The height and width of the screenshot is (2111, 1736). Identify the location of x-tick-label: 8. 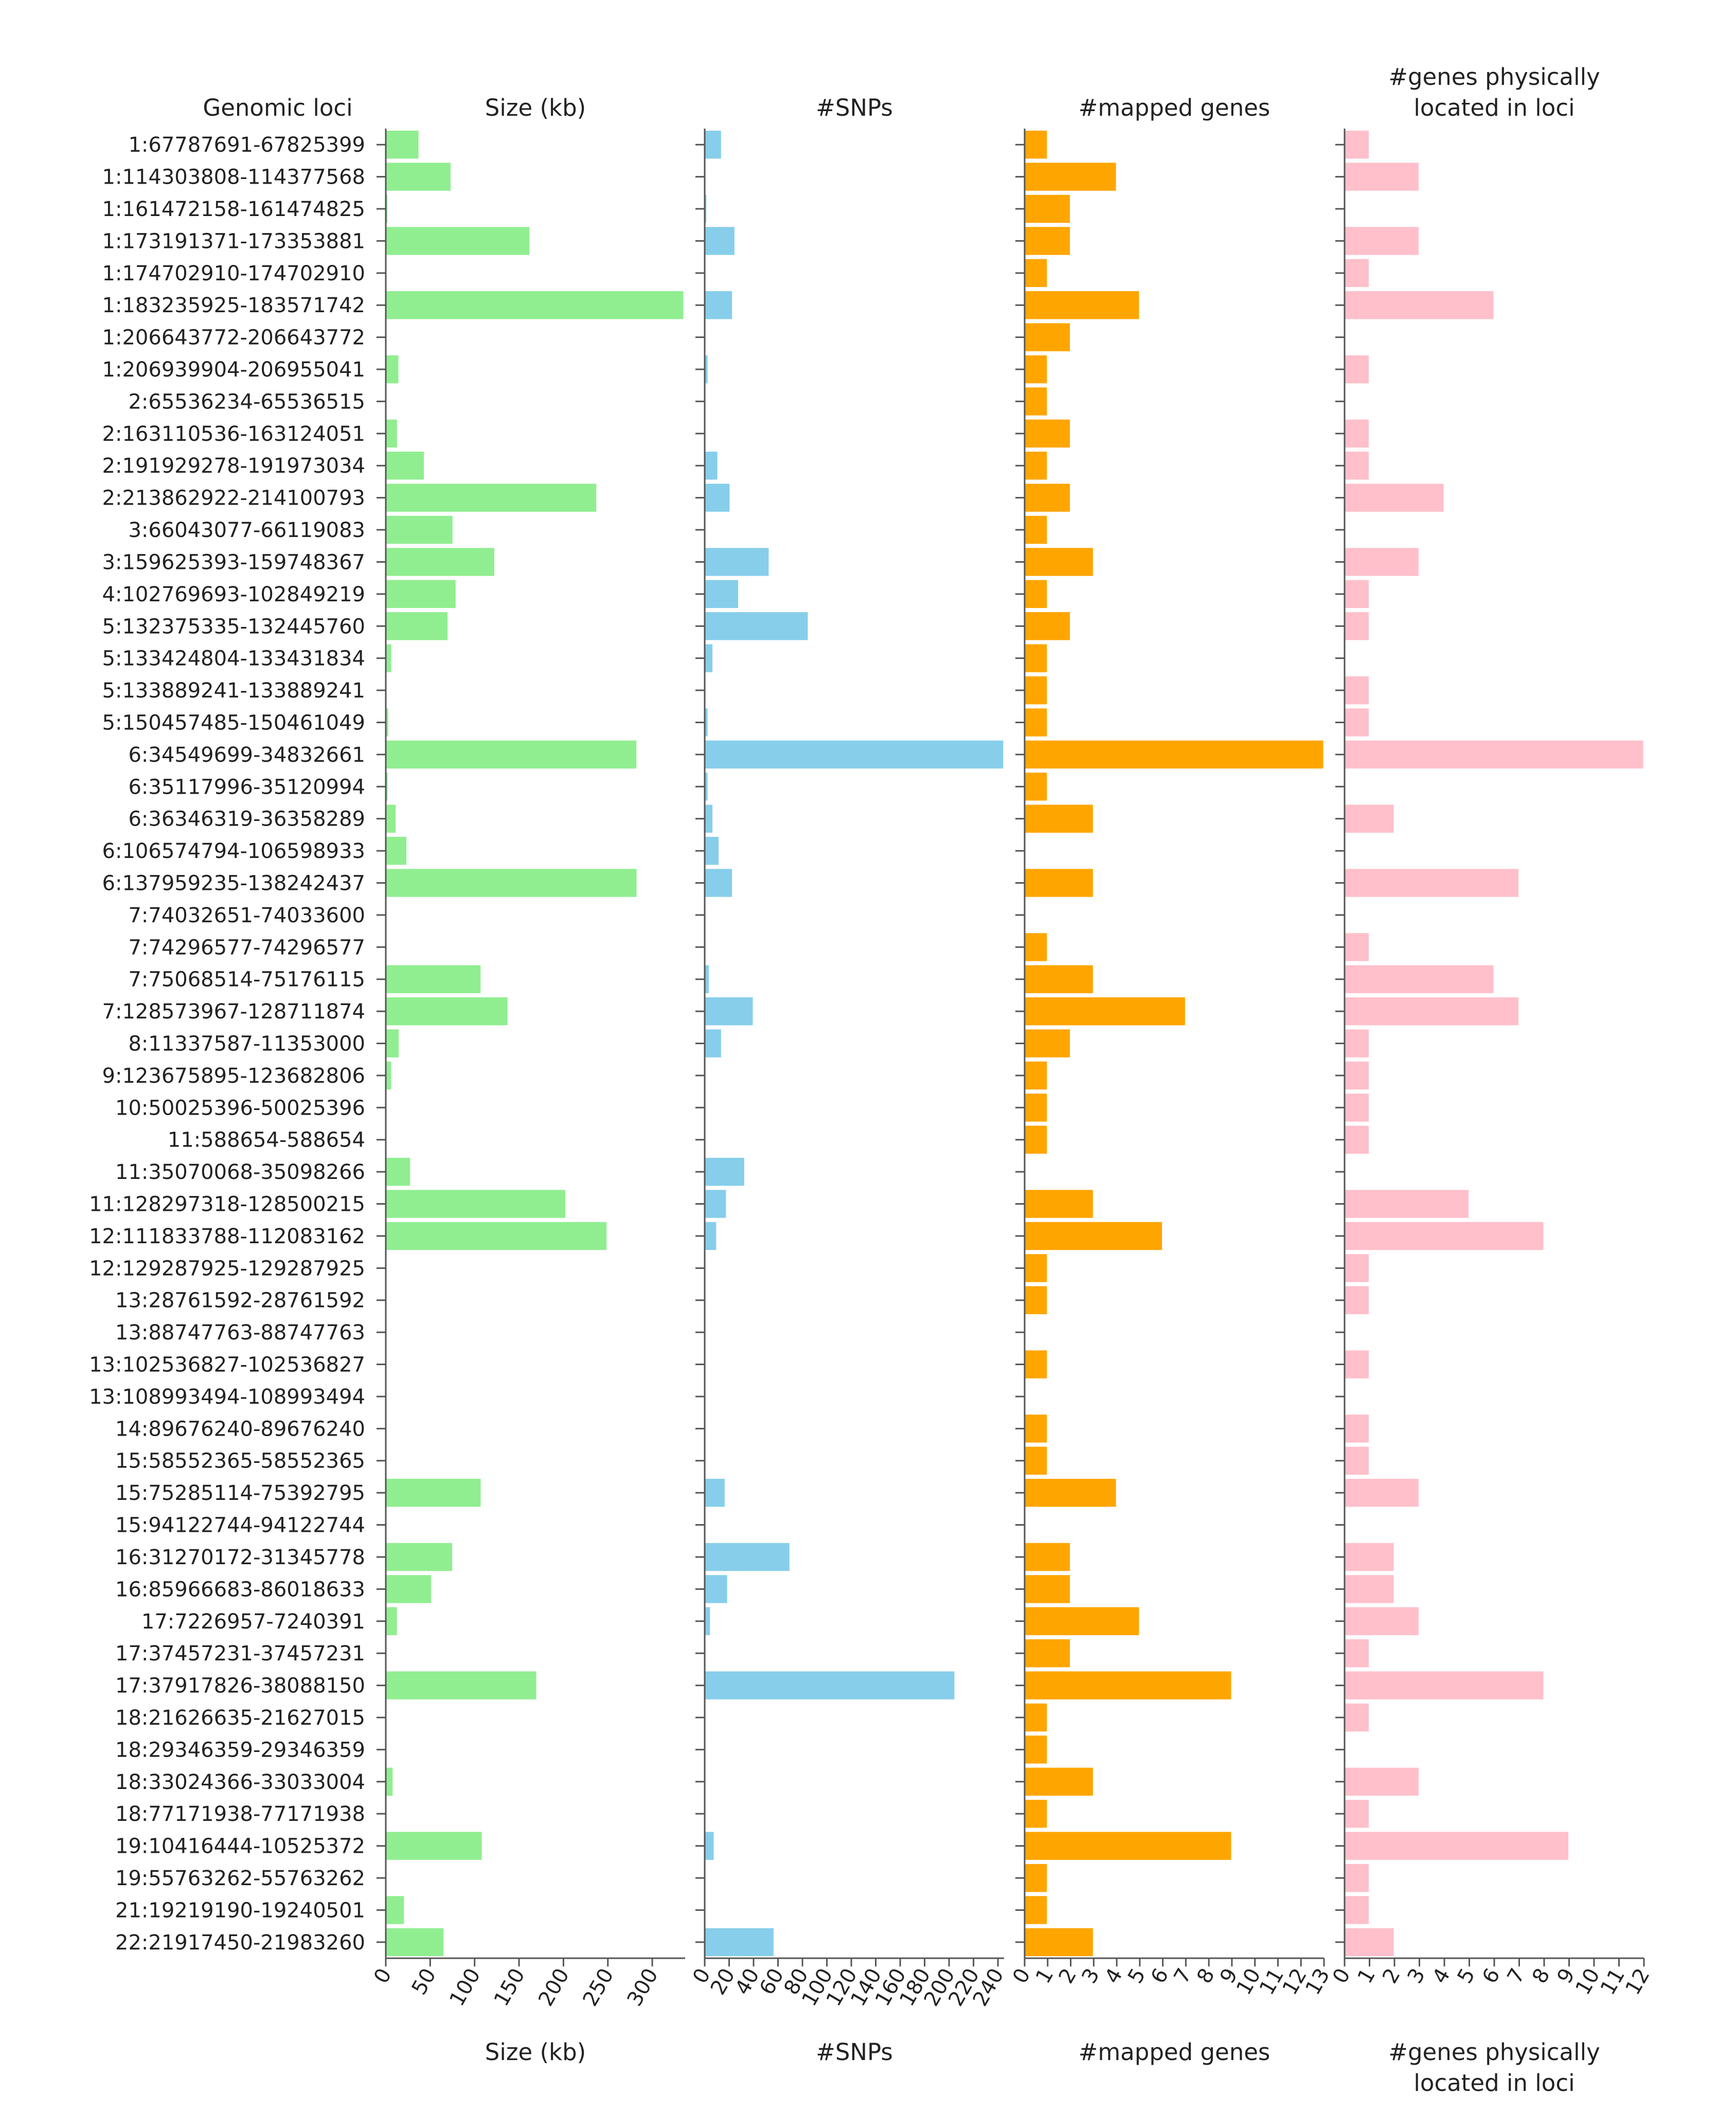
(1541, 1976).